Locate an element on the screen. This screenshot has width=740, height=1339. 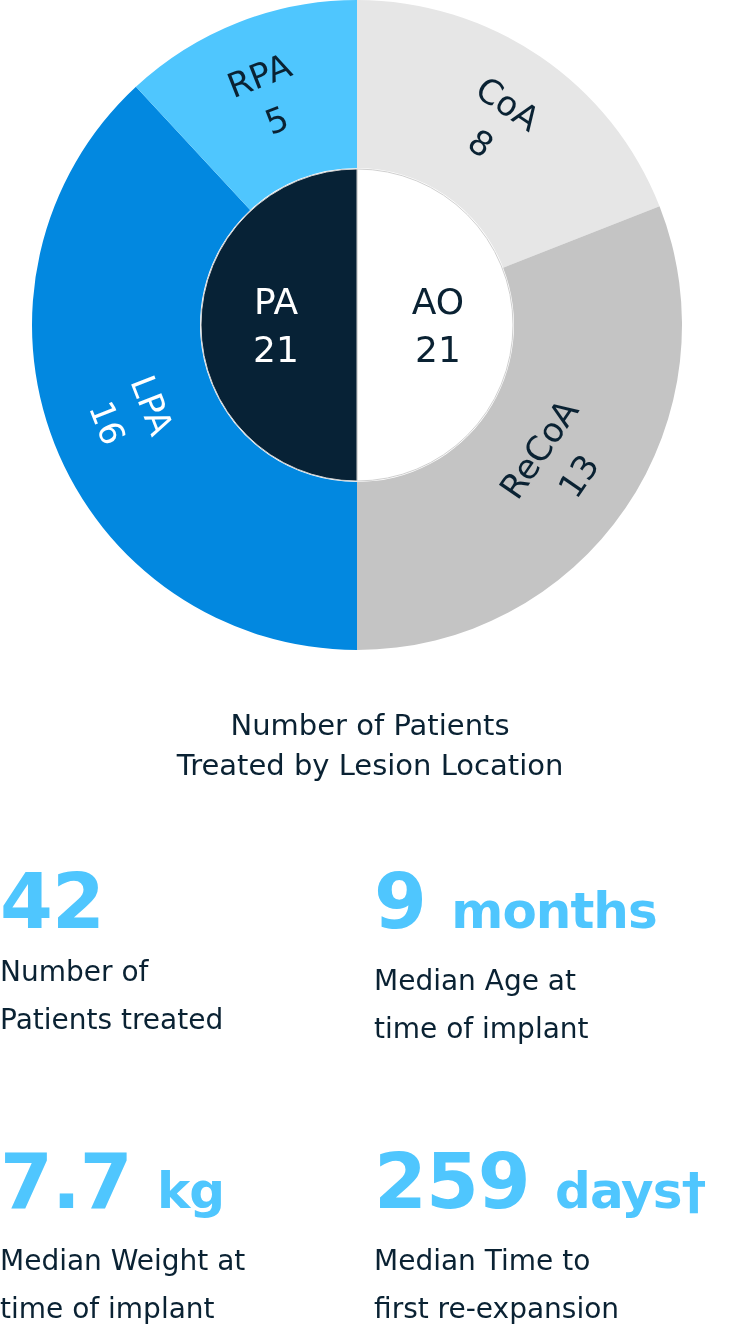
slice-label: AO is located at coordinates (438, 301).